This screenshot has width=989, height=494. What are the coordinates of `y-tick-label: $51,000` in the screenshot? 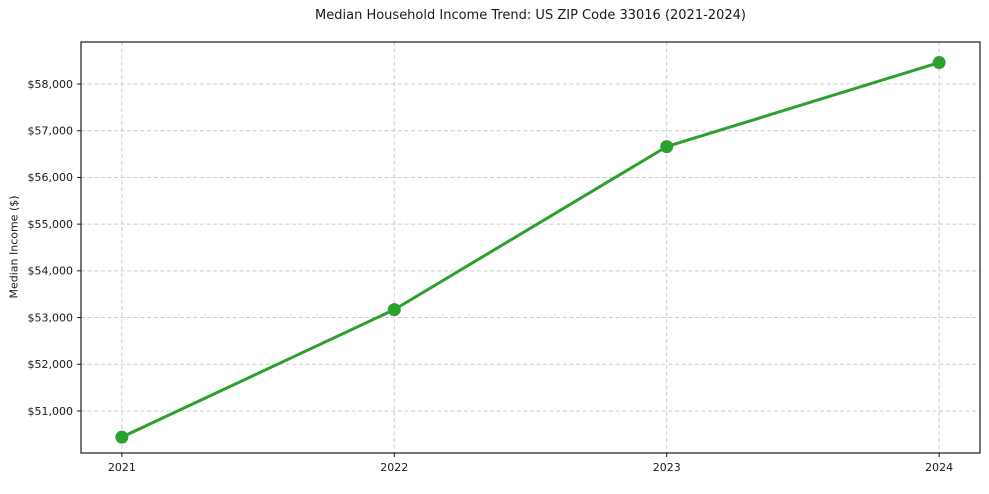 It's located at (51, 411).